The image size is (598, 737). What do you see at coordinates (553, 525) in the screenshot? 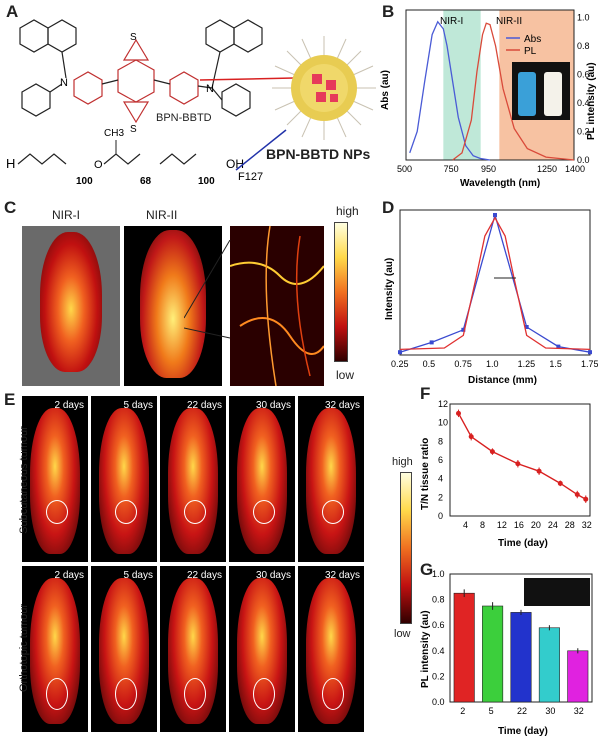
I see `f-xtick: 24` at bounding box center [553, 525].